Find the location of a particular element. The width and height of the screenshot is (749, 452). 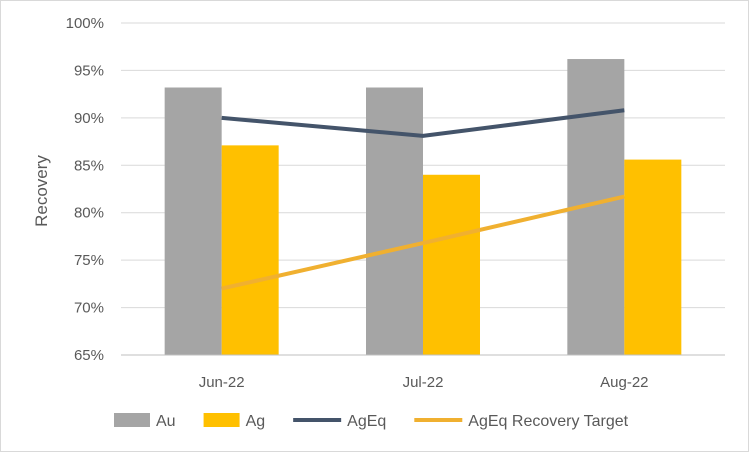

y-tick-label: 95% is located at coordinates (89, 70).